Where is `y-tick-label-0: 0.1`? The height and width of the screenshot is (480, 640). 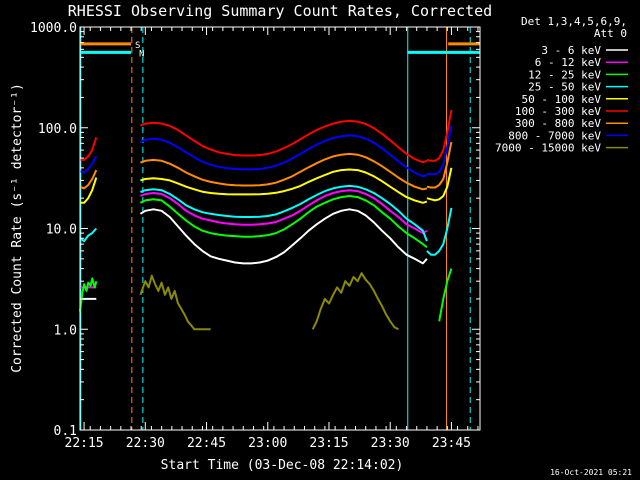 y-tick-label-0: 0.1 is located at coordinates (65, 431).